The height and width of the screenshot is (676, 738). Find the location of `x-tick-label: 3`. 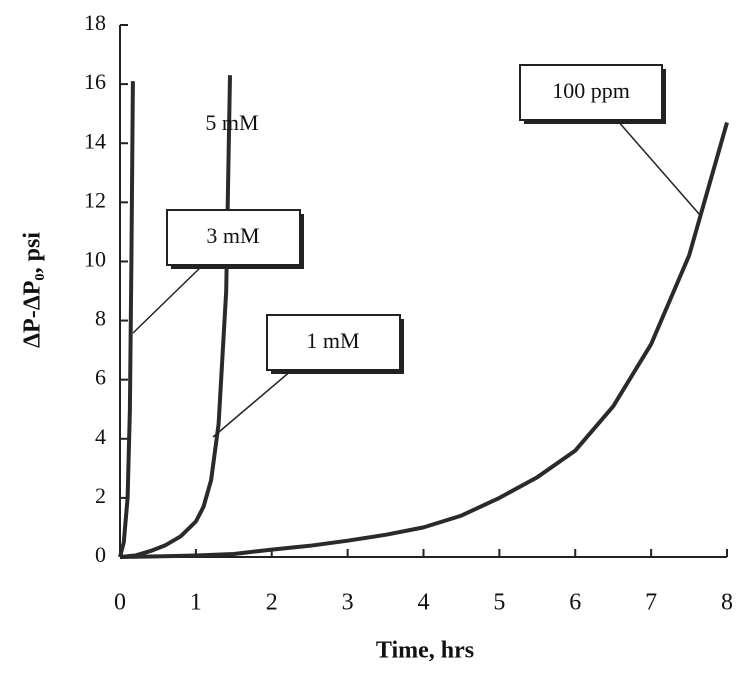

x-tick-label: 3 is located at coordinates (348, 603).